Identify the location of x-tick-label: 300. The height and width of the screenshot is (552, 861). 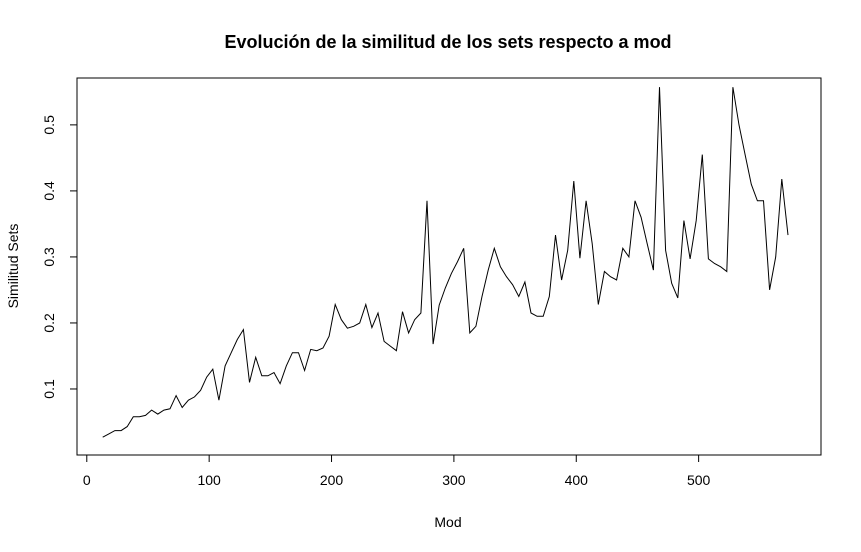
(454, 480).